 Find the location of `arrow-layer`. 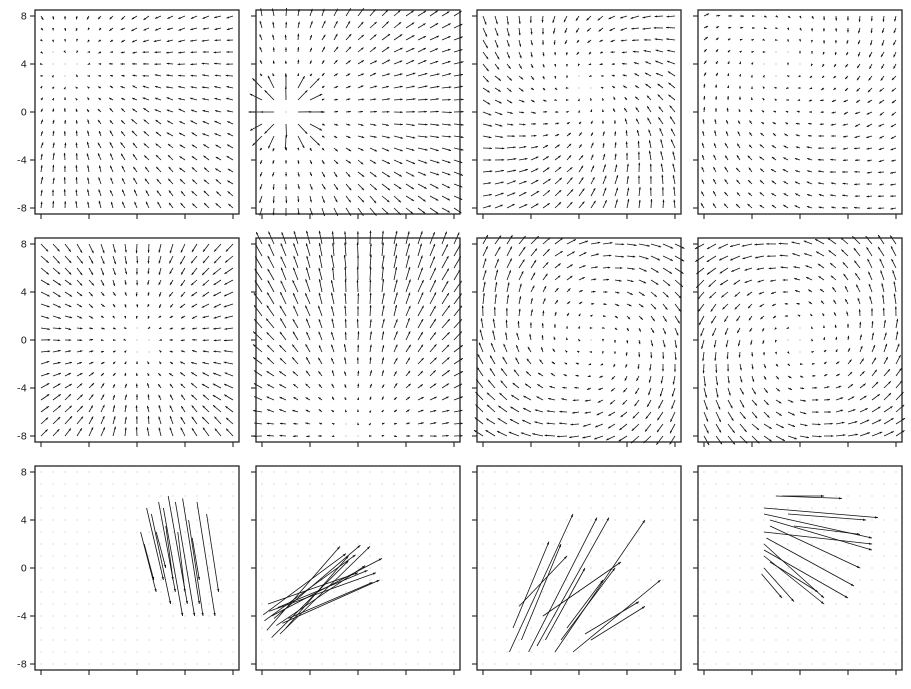

arrow-layer is located at coordinates (137, 568).